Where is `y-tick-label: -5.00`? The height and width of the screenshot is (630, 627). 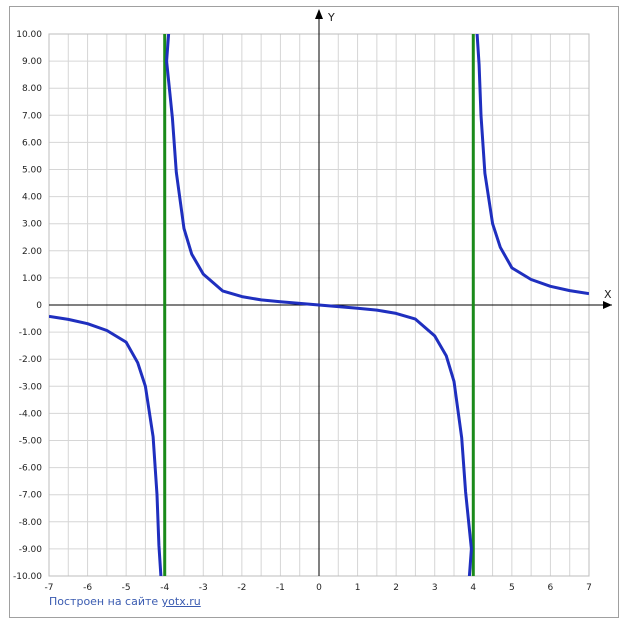
y-tick-label: -5.00 is located at coordinates (31, 442).